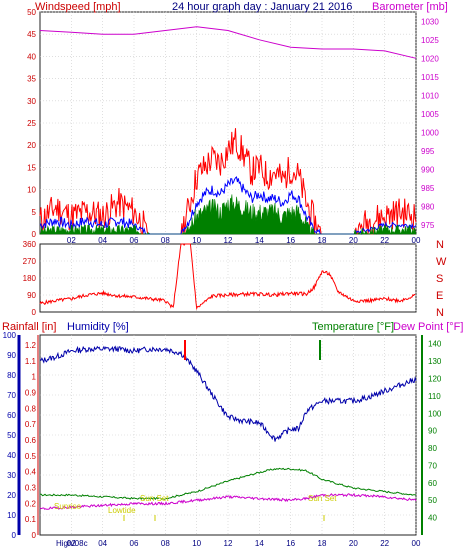 The width and height of the screenshot is (466, 555). I want to click on temperature-line, so click(228, 484).